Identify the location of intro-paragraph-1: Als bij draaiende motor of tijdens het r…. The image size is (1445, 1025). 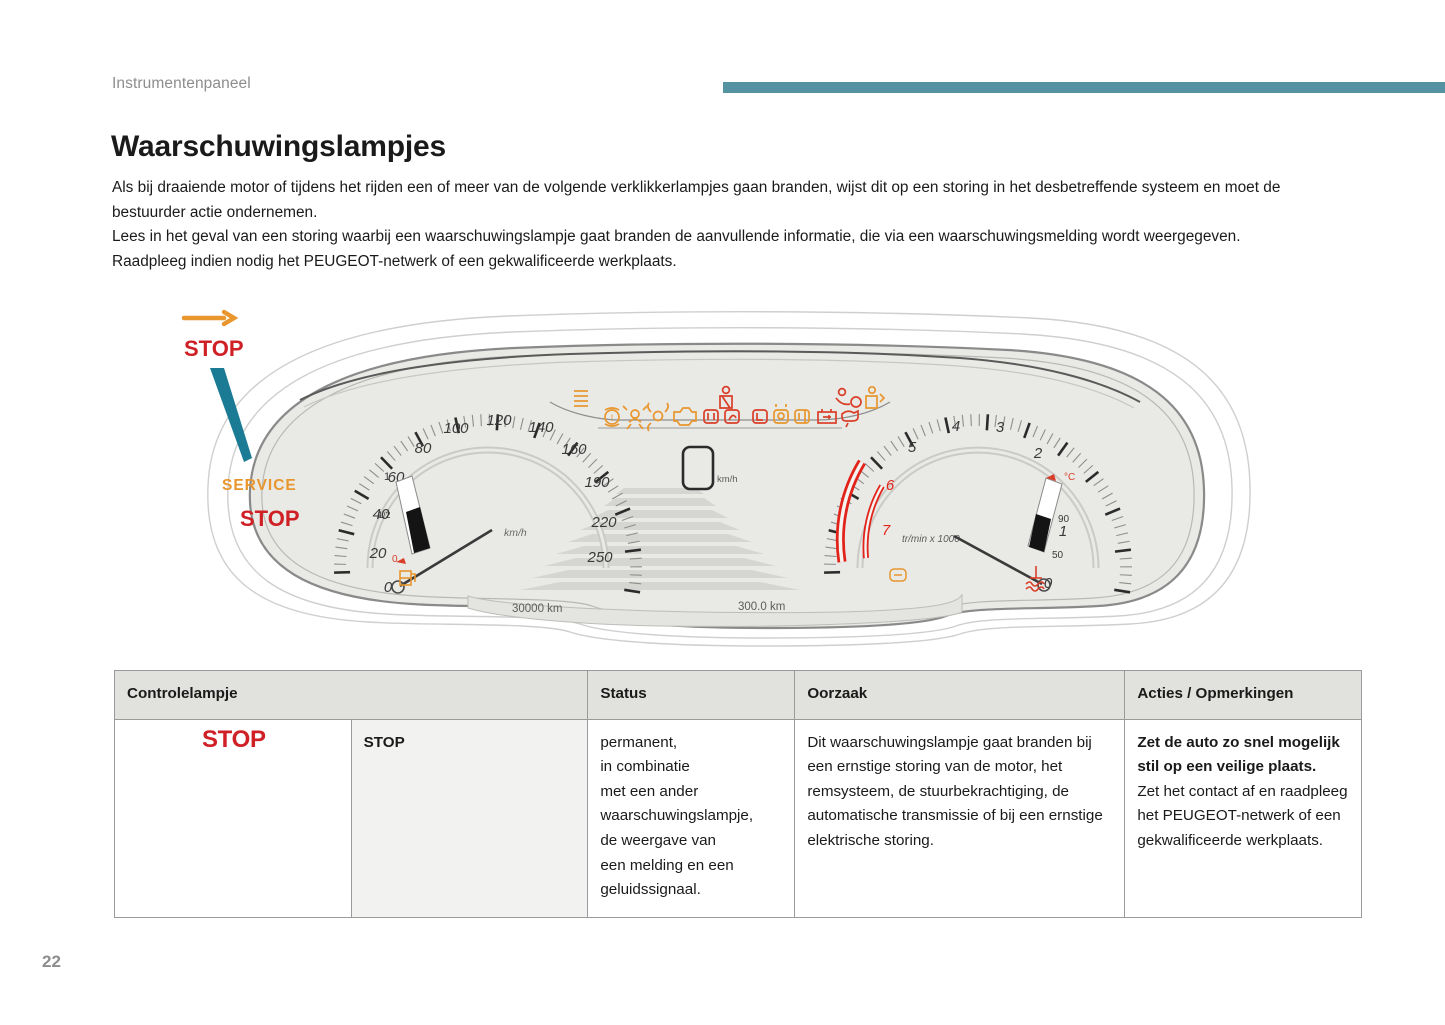
(696, 200).